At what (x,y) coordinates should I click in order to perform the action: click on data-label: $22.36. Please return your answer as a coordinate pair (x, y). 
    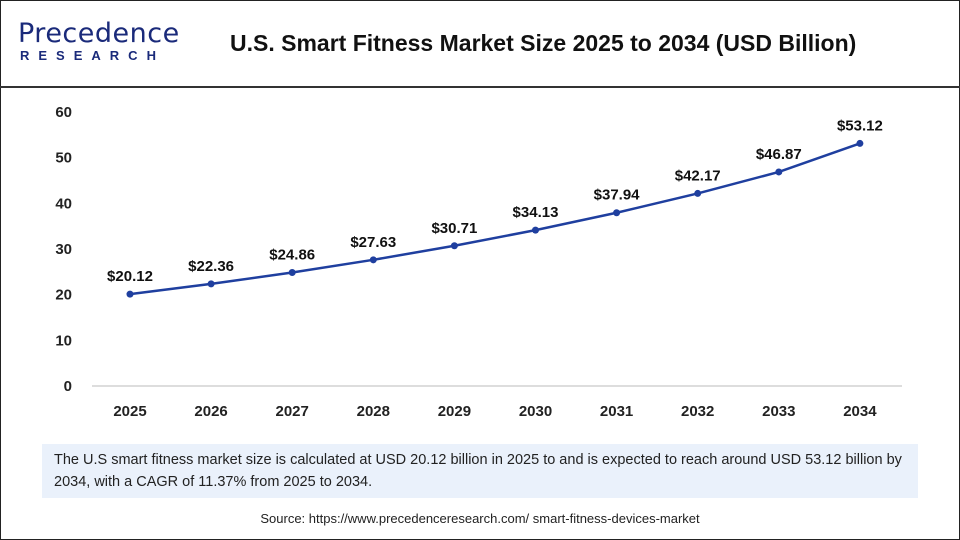
    Looking at the image, I should click on (211, 266).